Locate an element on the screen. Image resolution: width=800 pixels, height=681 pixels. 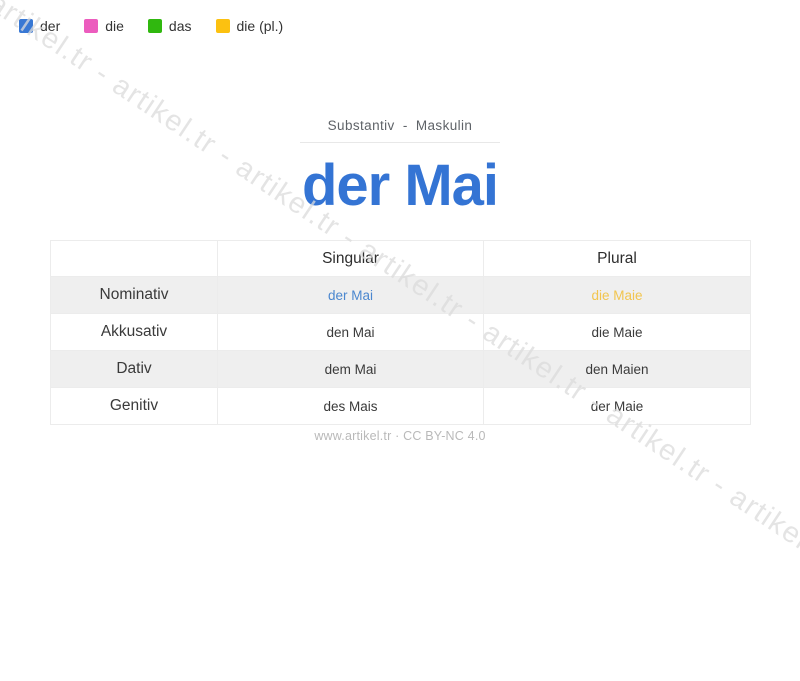
das-color-swatch is located at coordinates (154, 26).